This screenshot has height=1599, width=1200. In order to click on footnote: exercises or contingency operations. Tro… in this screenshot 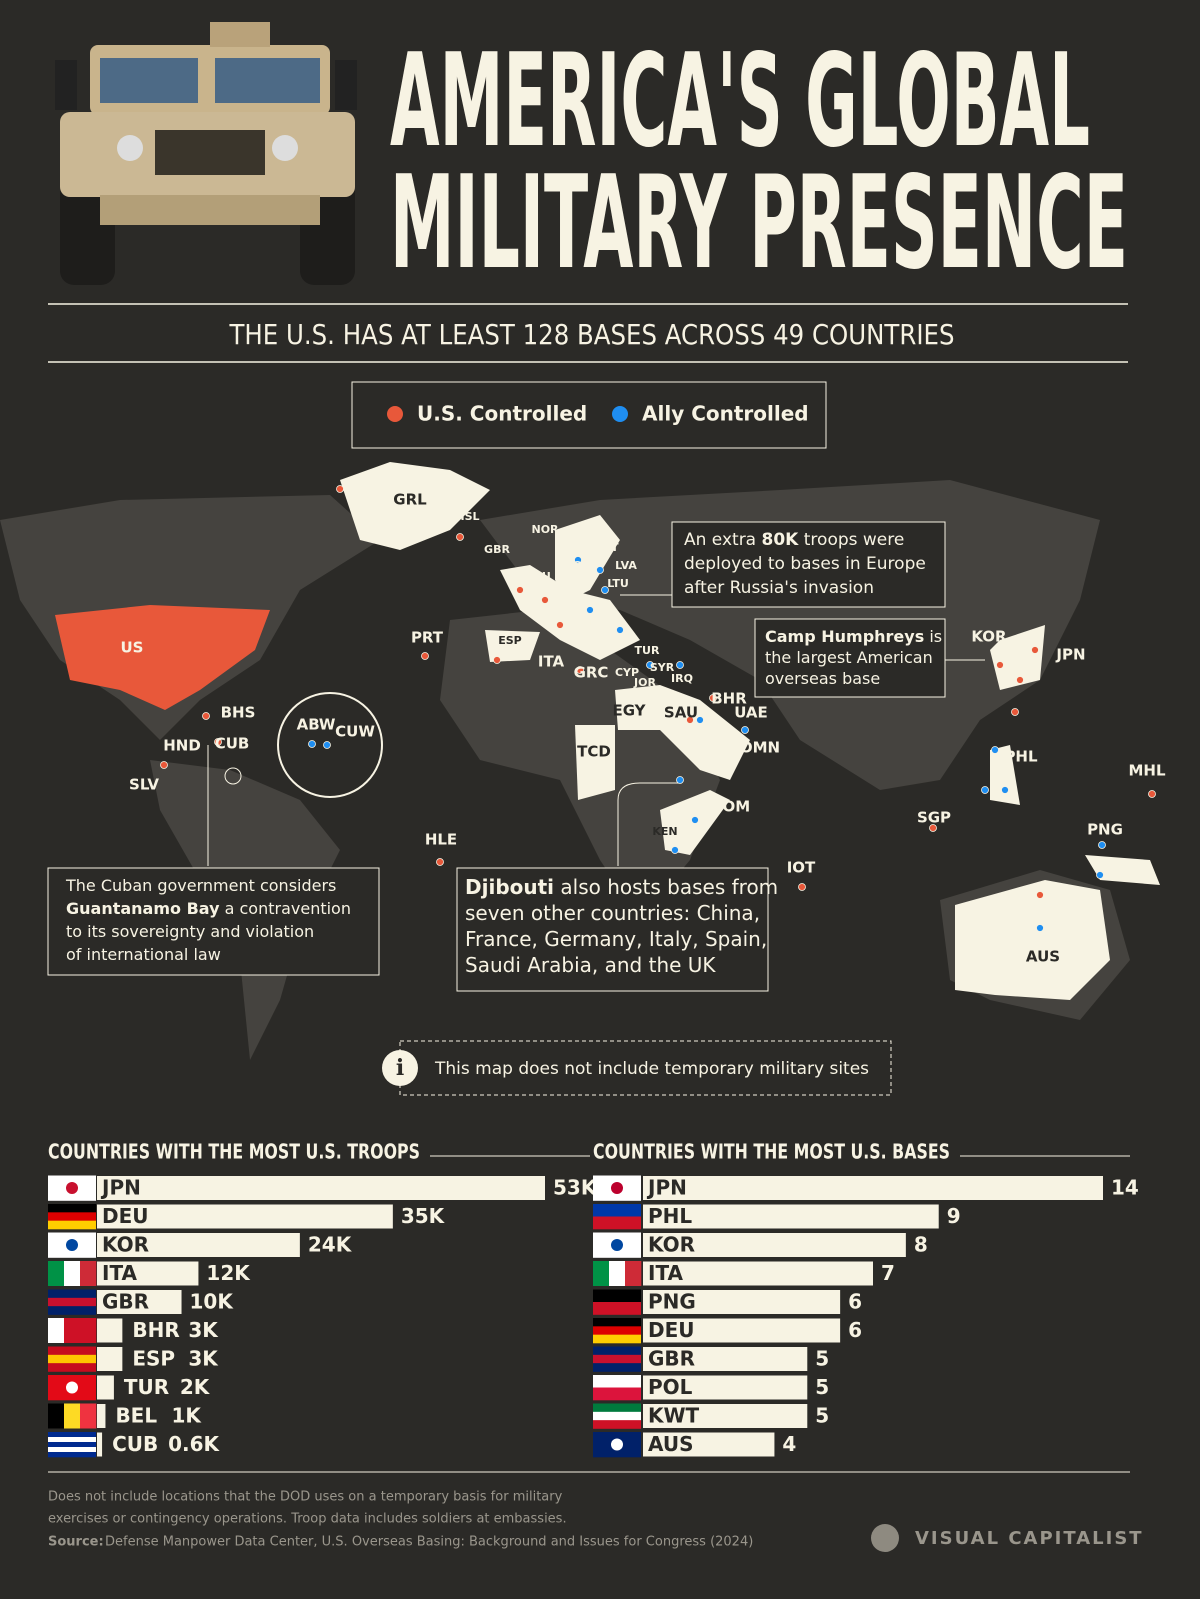, I will do `click(307, 1519)`.